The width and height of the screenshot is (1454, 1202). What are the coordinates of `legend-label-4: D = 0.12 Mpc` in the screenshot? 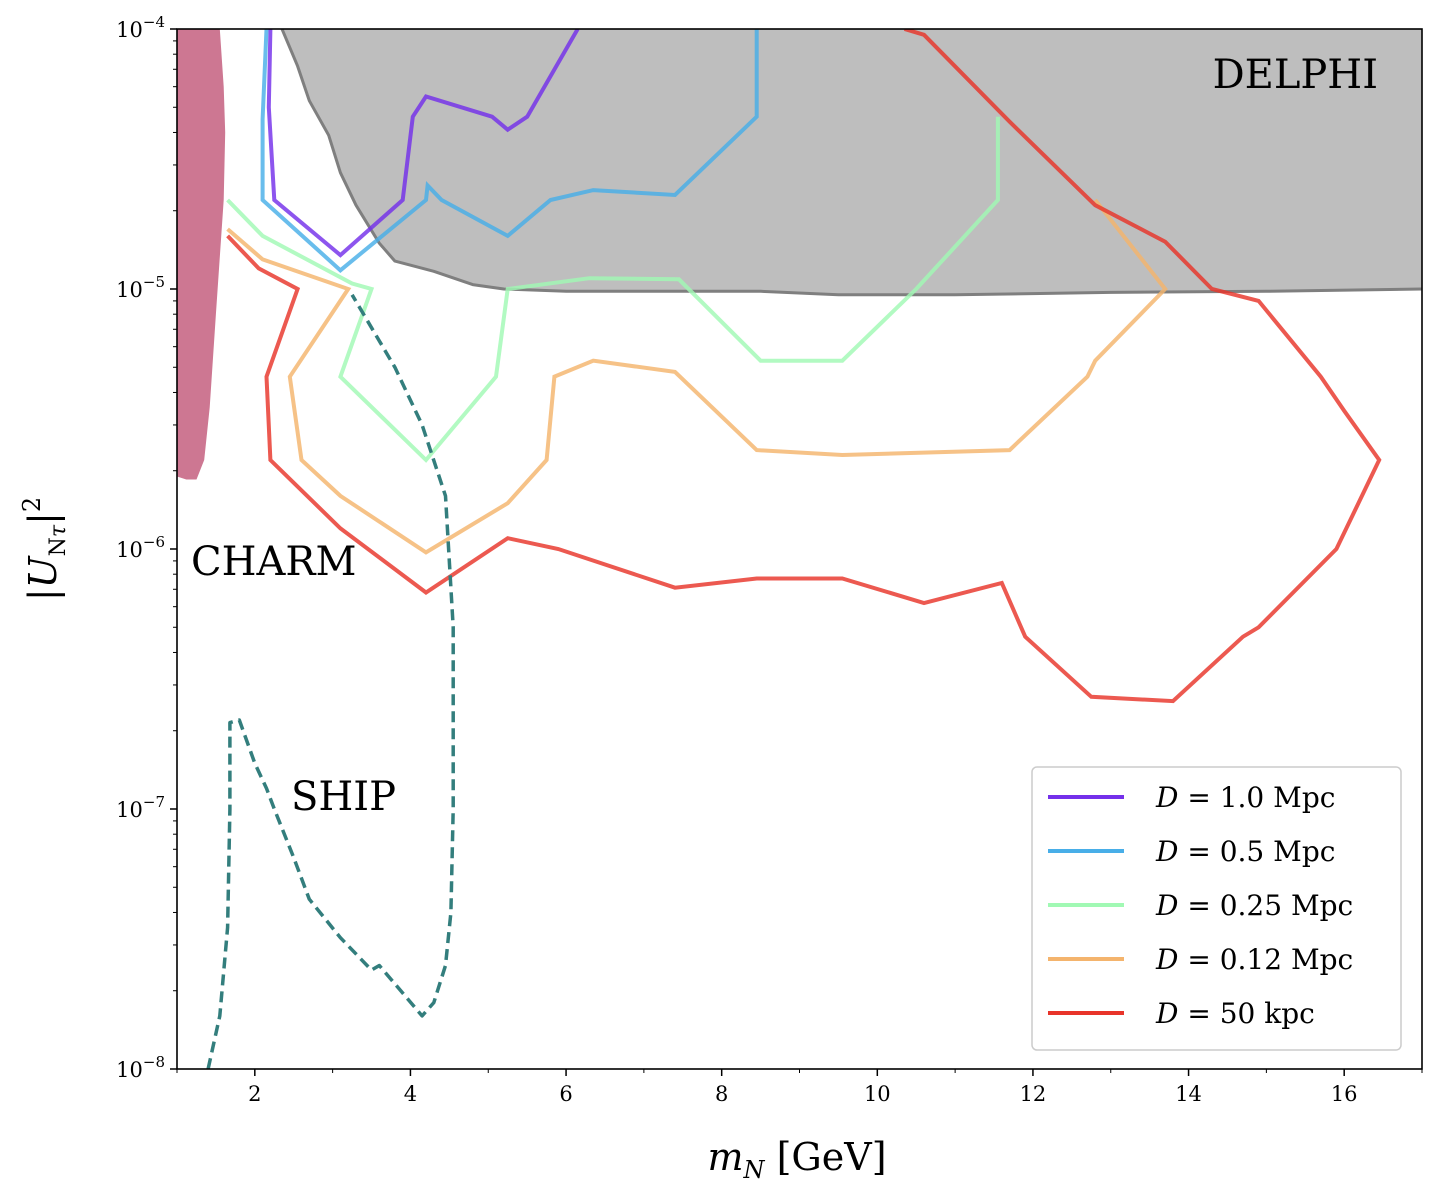 It's located at (1254, 959).